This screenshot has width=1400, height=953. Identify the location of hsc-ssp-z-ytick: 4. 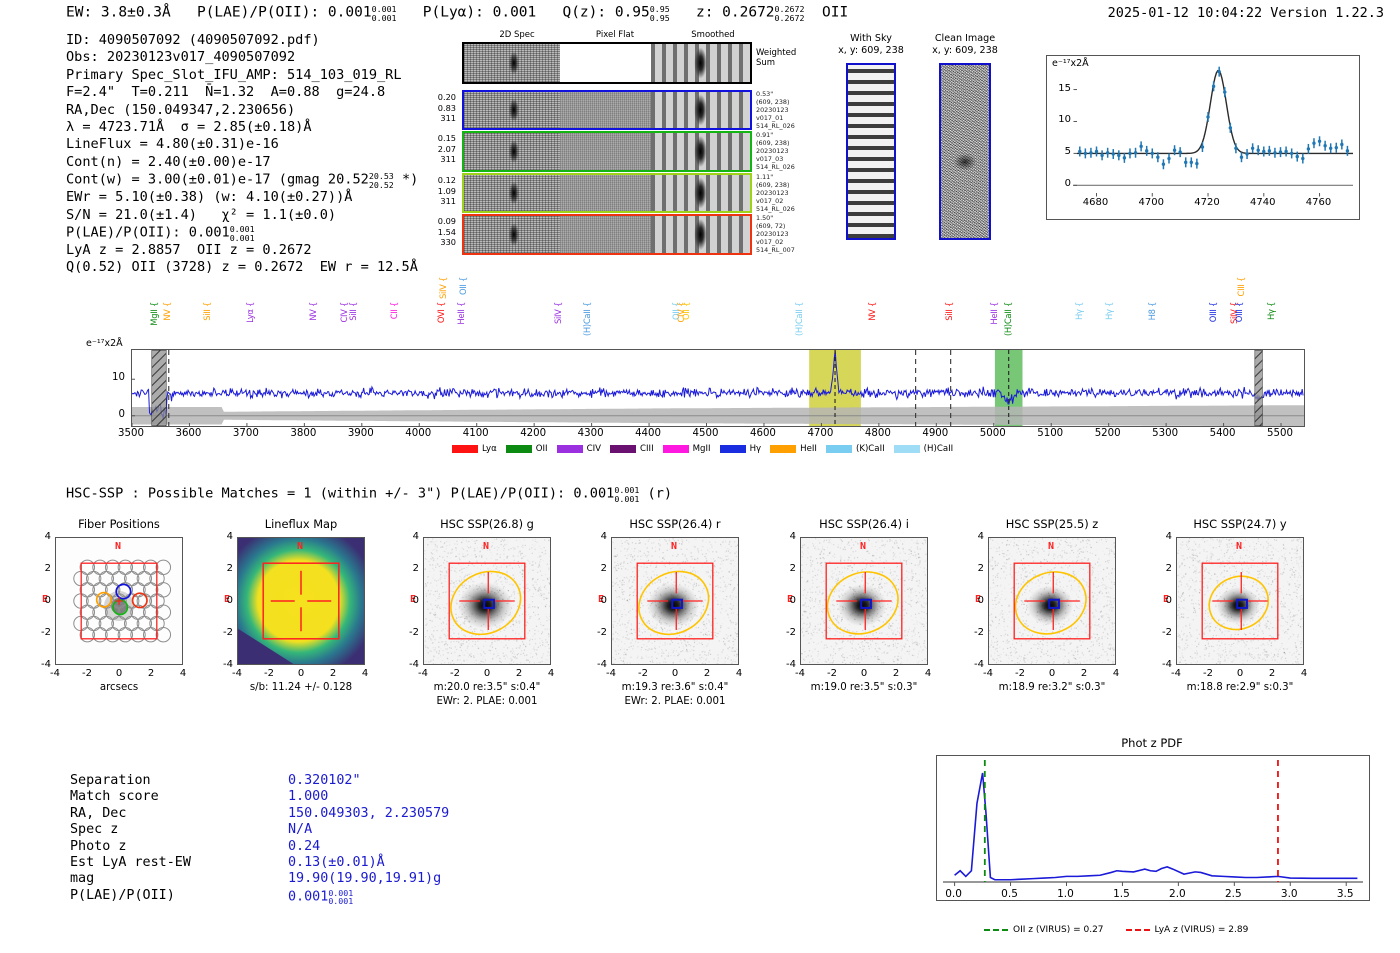
(980, 536).